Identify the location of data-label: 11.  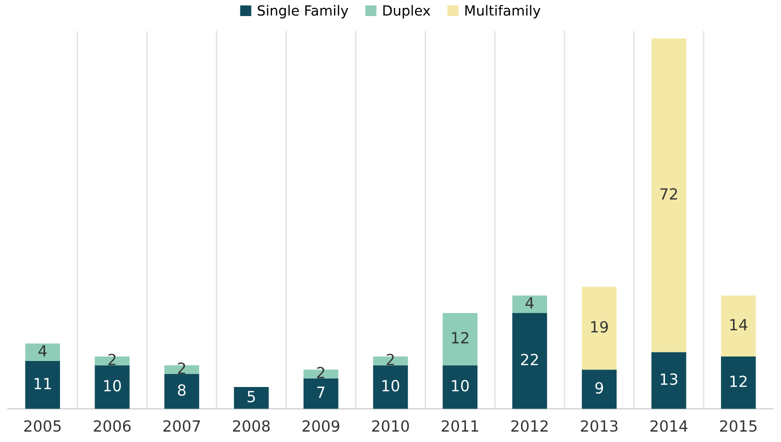
(42, 384).